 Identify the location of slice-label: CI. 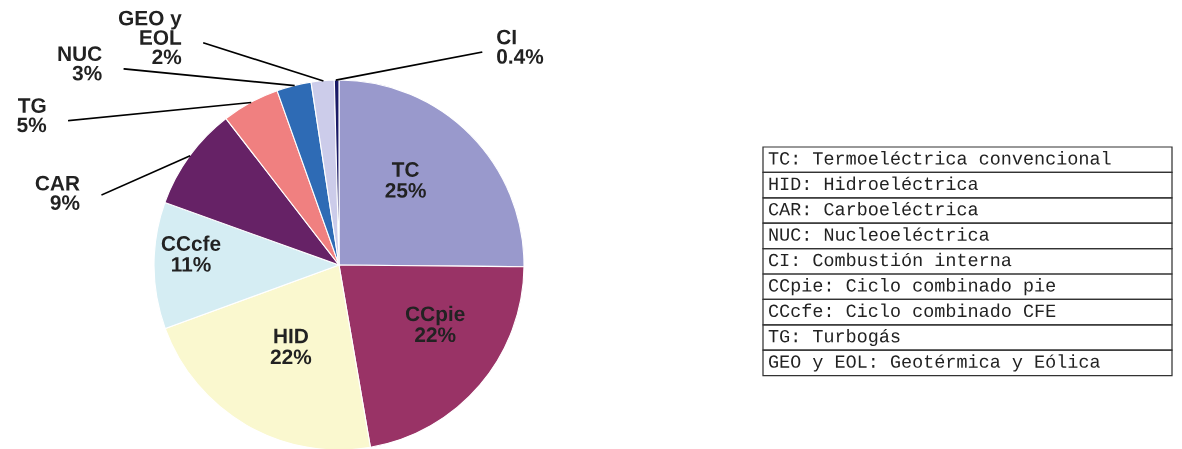
(506, 37).